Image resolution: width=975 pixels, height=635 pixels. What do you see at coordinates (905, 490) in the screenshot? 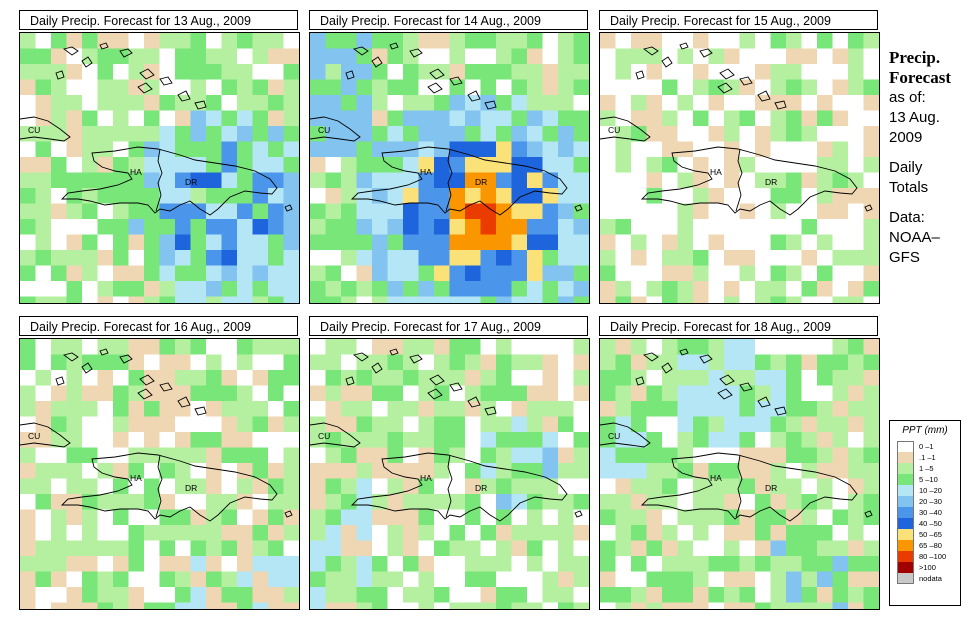
I see `legend-swatch` at bounding box center [905, 490].